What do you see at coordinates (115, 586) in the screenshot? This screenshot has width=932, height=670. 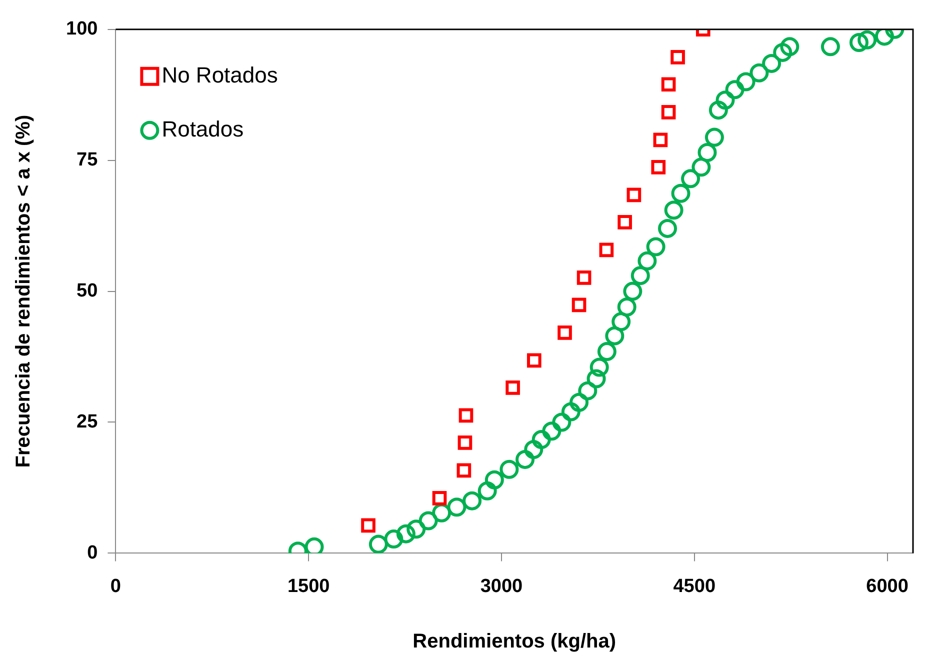 I see `x-tick-label: 0` at bounding box center [115, 586].